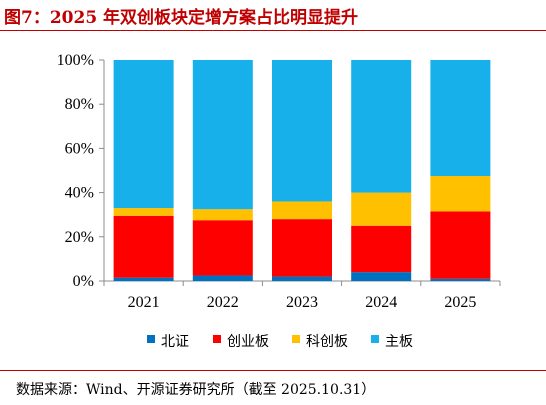  Describe the element at coordinates (79, 193) in the screenshot. I see `y-tick-label: 40%` at that location.